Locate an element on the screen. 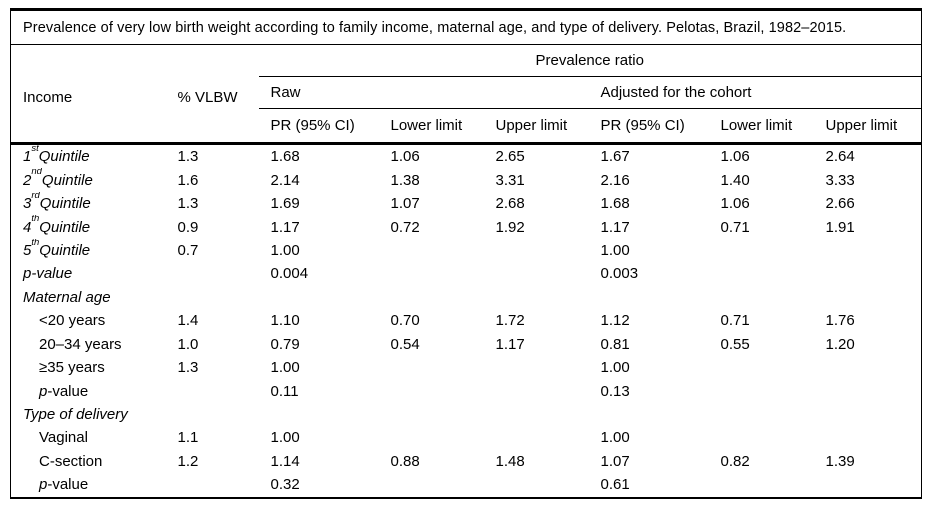 Image resolution: width=933 pixels, height=510 pixels. row-delivery-pvalue: p-value 0.32 0.61 is located at coordinates (466, 485).